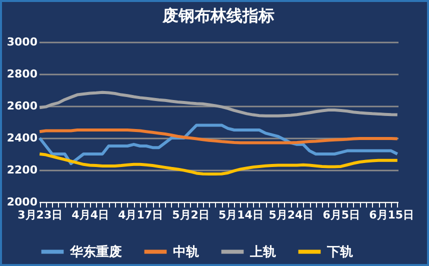 This screenshot has height=266, width=429. What do you see at coordinates (218, 15) in the screenshot?
I see `chart-title: 废钢布林线指标` at bounding box center [218, 15].